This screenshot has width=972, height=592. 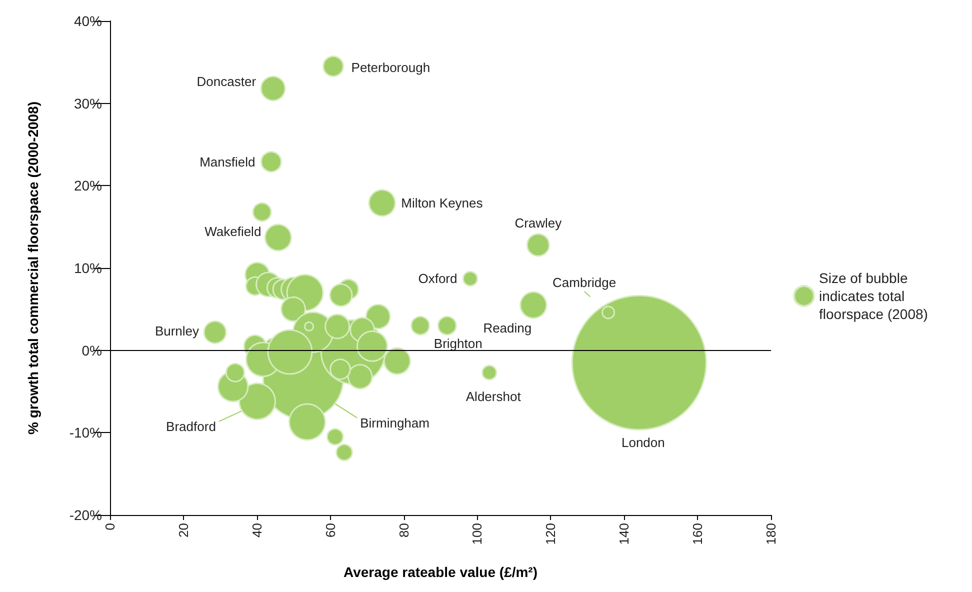 What do you see at coordinates (442, 202) in the screenshot?
I see `annotation: Milton Keynes` at bounding box center [442, 202].